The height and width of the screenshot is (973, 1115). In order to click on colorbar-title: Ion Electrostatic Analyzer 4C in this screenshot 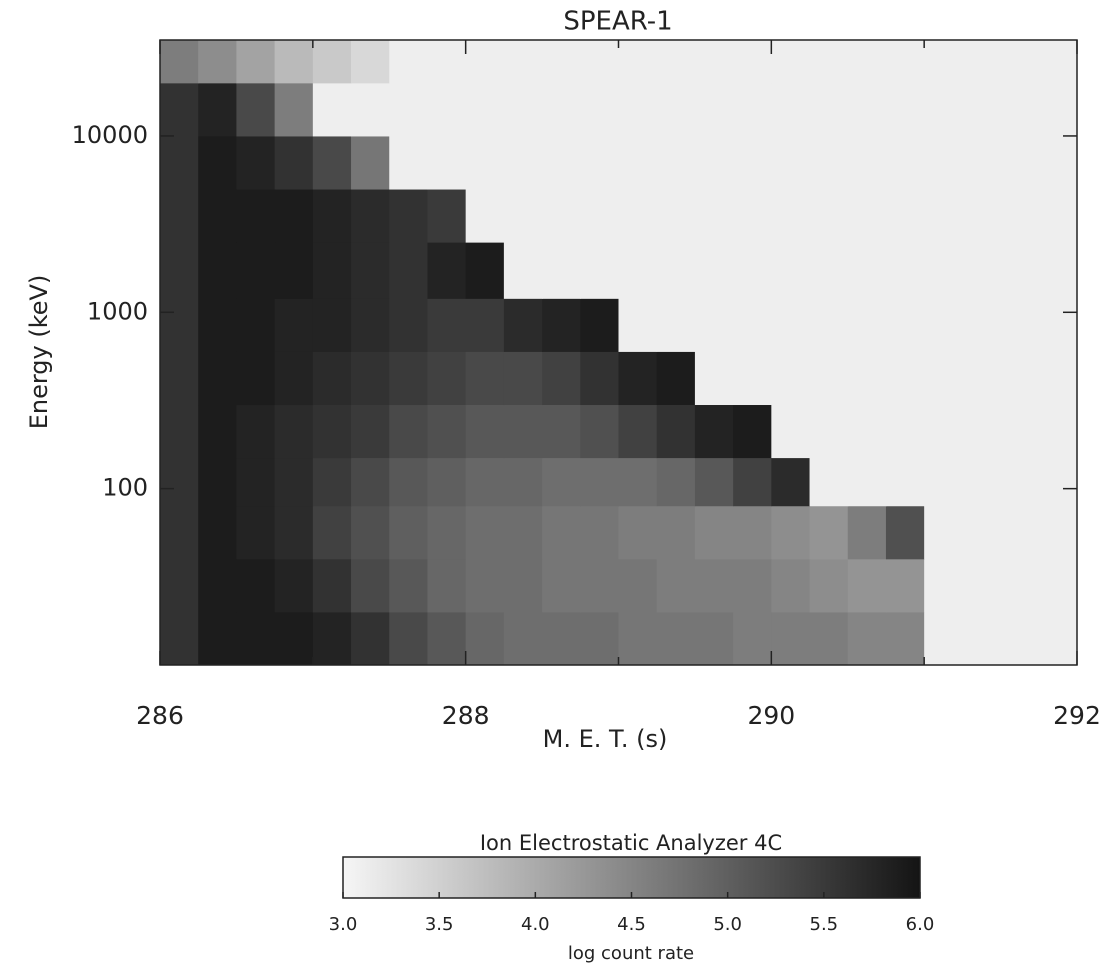, I will do `click(631, 843)`.